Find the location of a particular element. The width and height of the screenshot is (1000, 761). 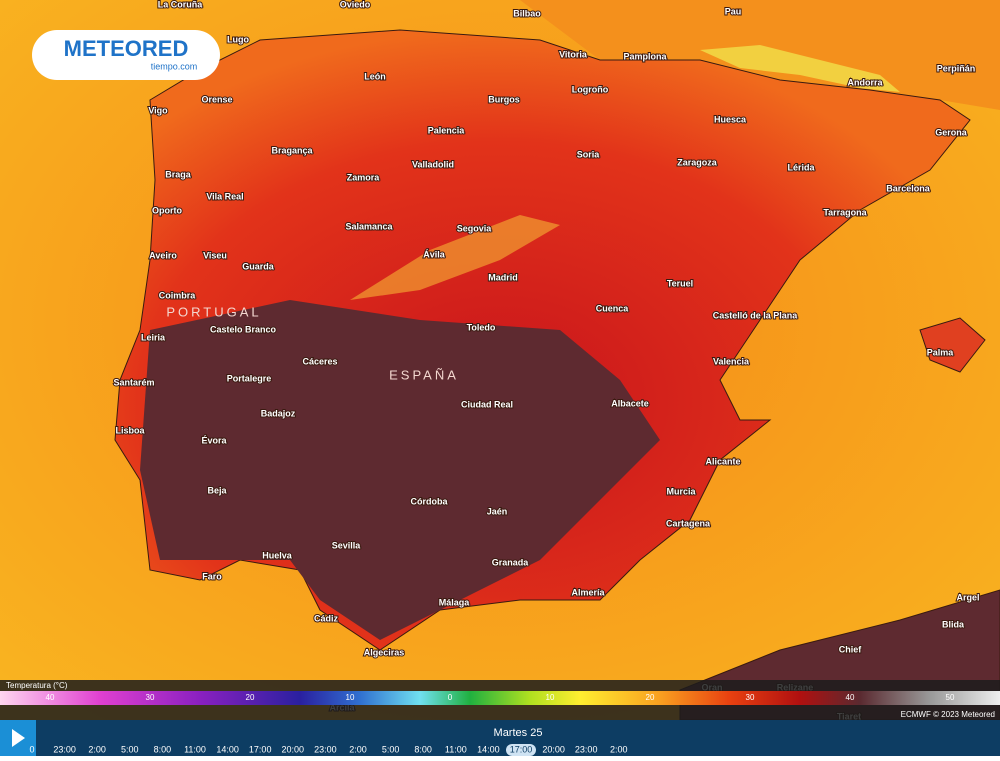

city-label: Valladolid is located at coordinates (433, 164).